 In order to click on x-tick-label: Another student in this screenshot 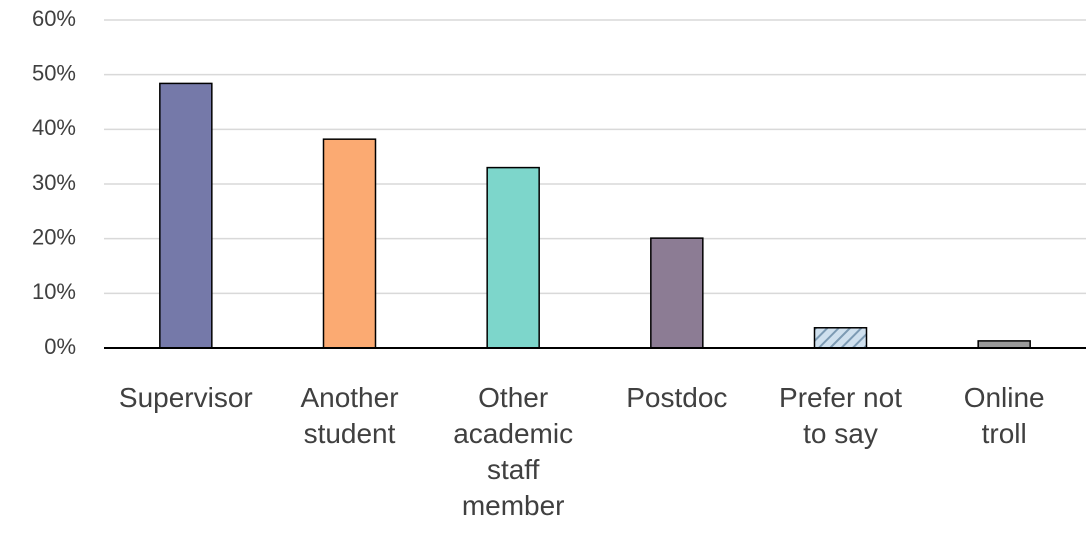, I will do `click(349, 415)`.